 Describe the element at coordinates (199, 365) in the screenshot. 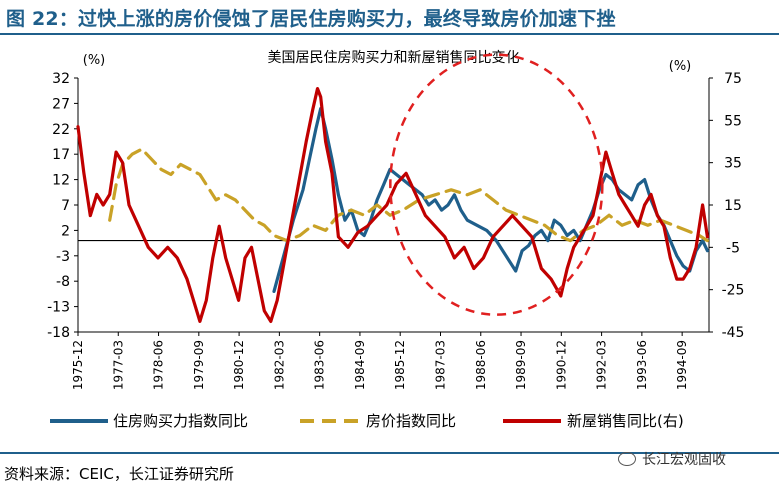

I see `x-tick-label: 1979-09` at that location.